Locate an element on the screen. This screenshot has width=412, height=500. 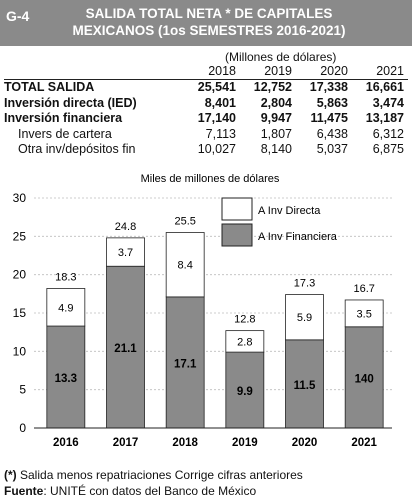
row-value: 1,807 is located at coordinates (276, 133).